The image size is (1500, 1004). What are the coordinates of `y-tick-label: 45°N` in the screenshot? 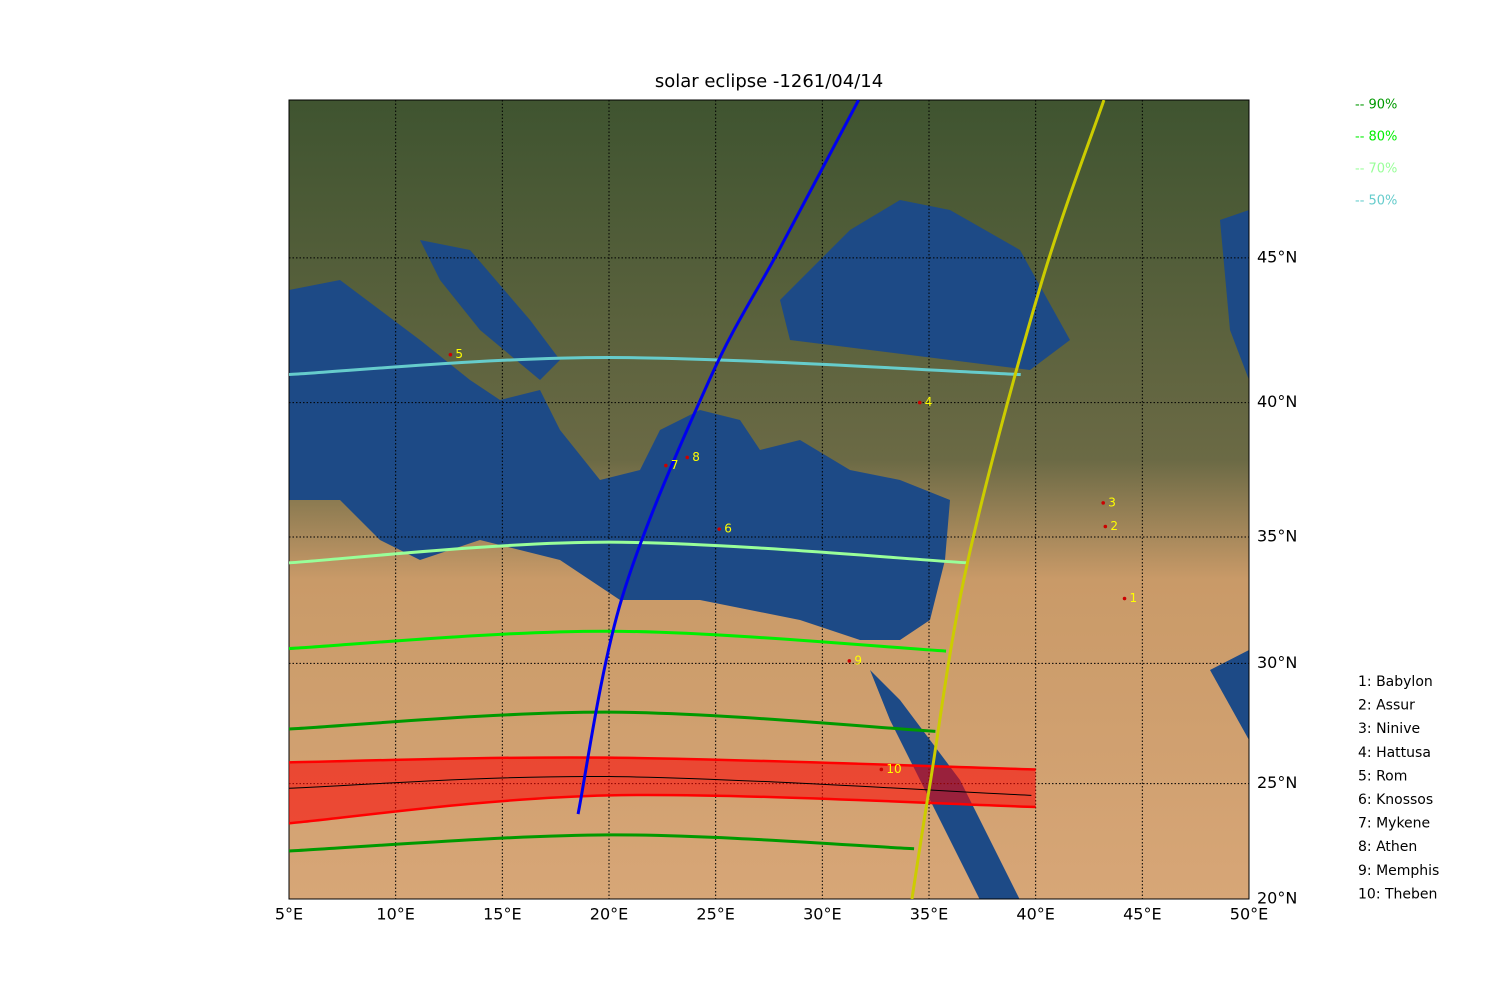 It's located at (1277, 256).